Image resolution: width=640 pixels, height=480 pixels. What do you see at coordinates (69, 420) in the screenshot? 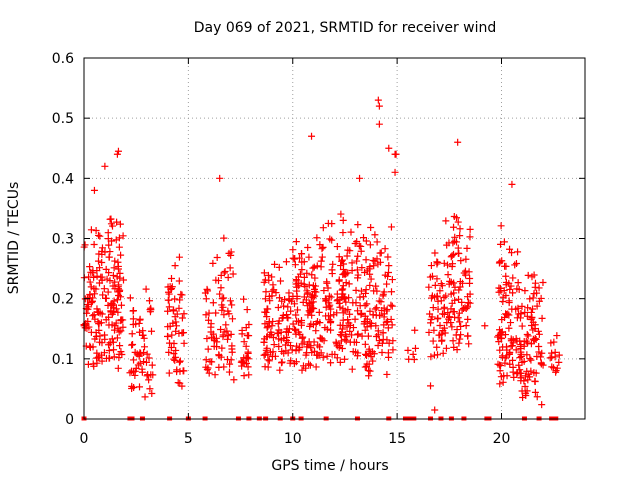
I see `y-tick-label: 0` at bounding box center [69, 420].